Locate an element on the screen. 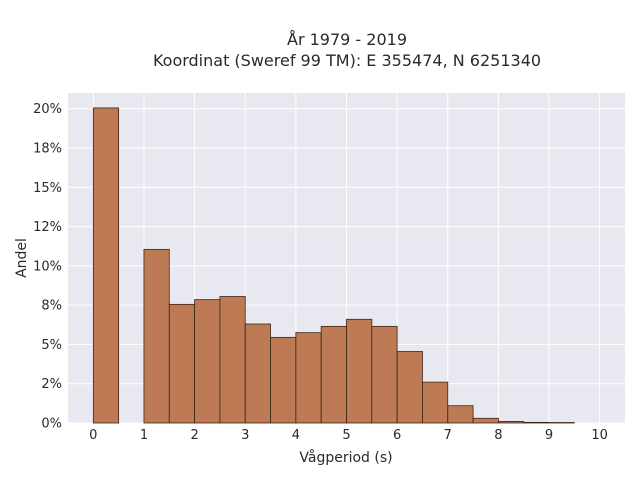  y-tick-label: 10% is located at coordinates (47, 266).